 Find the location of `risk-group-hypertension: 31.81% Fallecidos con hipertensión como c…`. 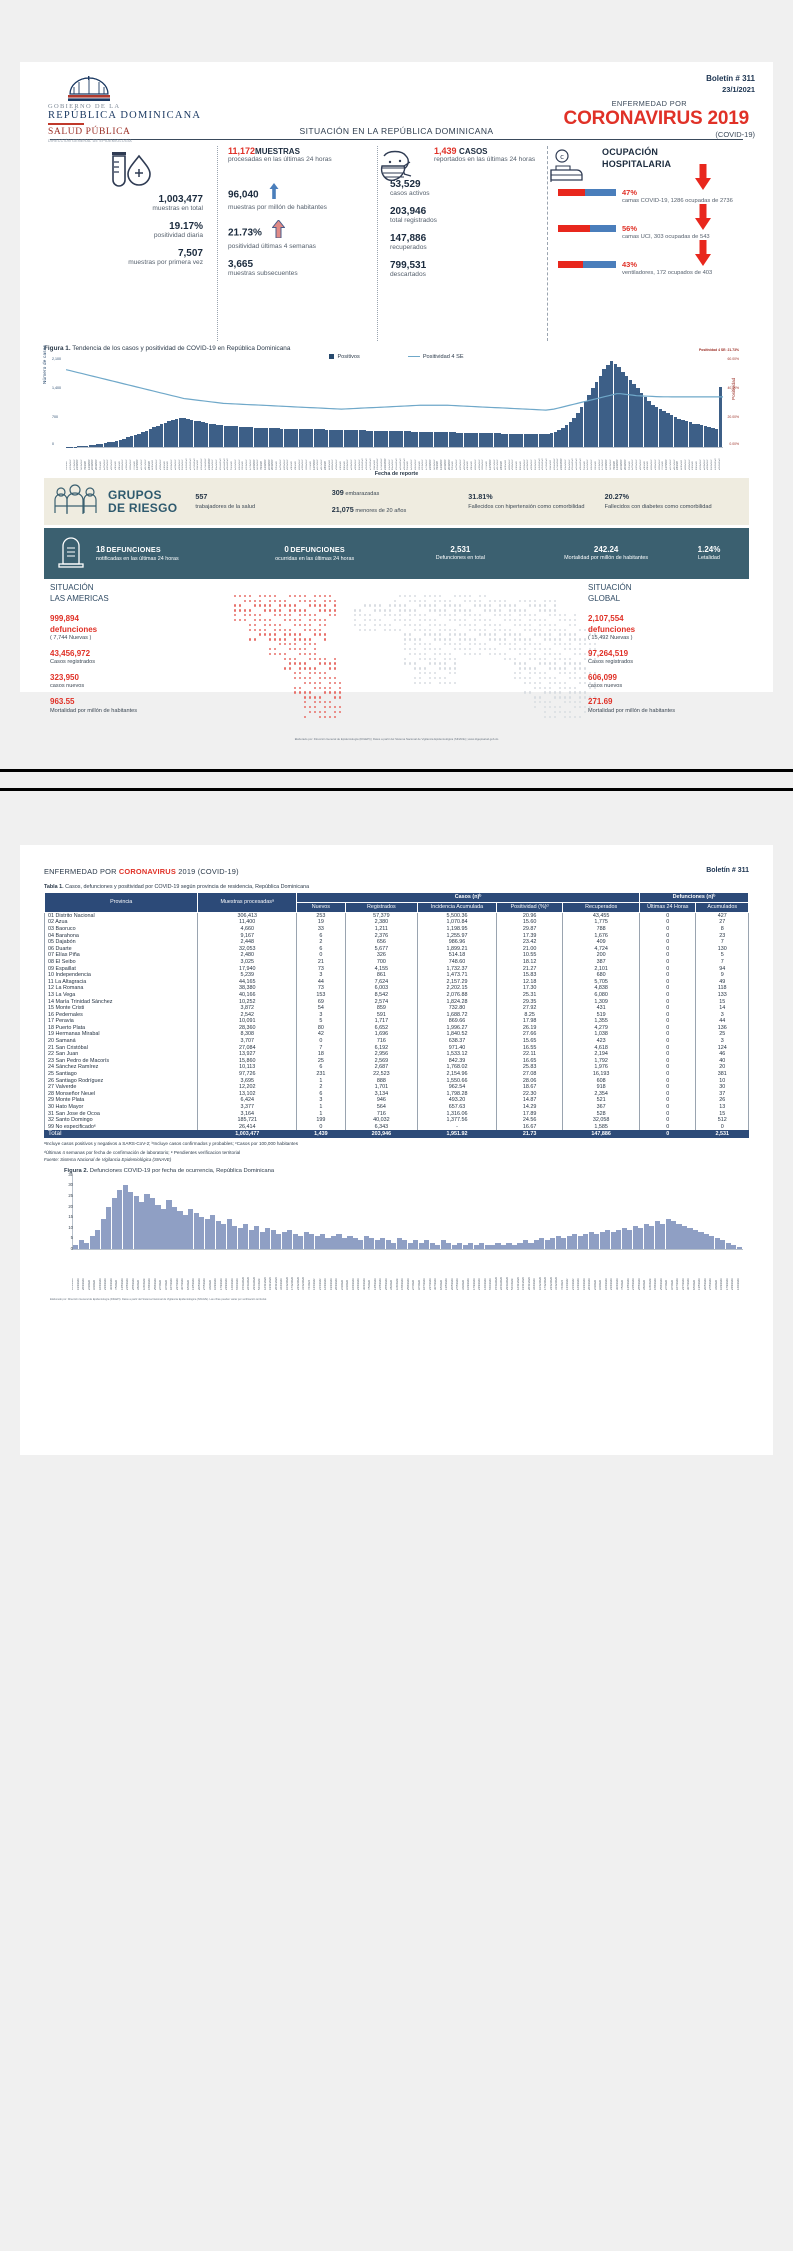

risk-group-hypertension: 31.81% Fallecidos con hipertensión como c… is located at coordinates (526, 501).